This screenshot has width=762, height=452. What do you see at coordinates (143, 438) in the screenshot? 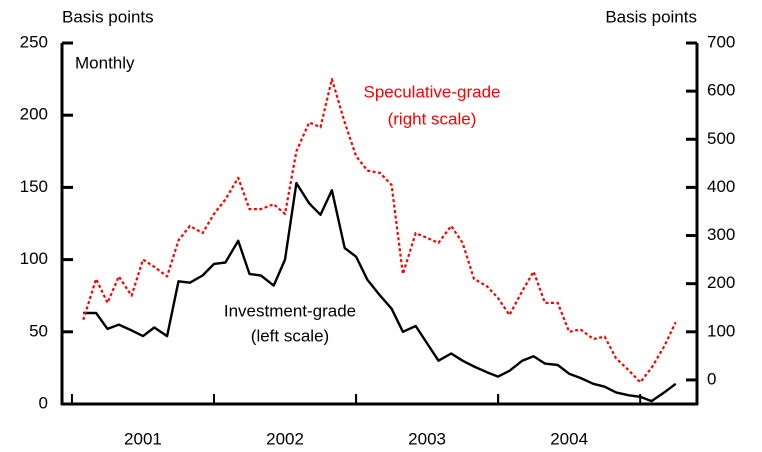
I see `x-tick-label: 2001` at bounding box center [143, 438].